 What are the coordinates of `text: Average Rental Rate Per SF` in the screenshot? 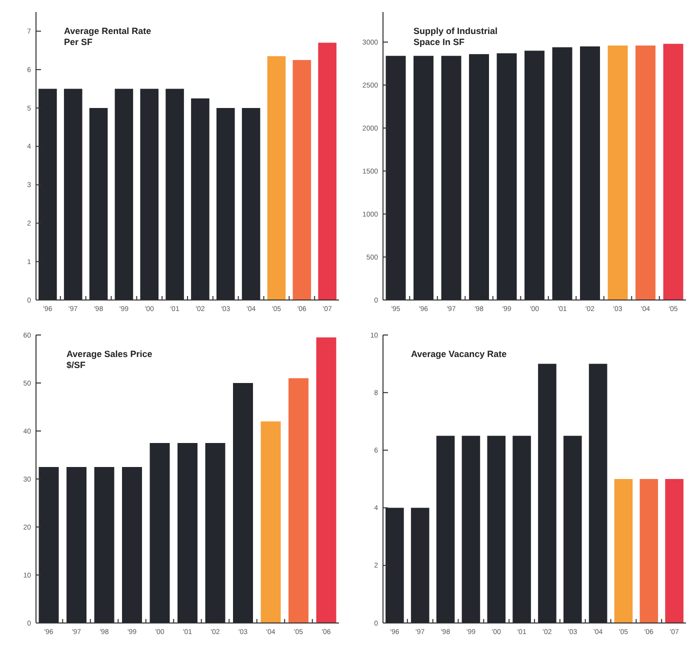 It's located at (108, 36).